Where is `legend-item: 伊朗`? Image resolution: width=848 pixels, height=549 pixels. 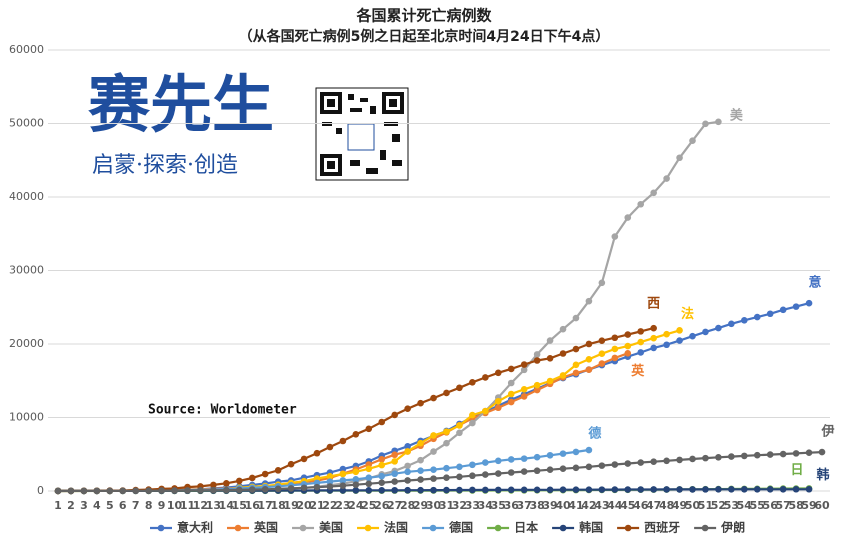
legend-item: 伊朗 is located at coordinates (719, 527).